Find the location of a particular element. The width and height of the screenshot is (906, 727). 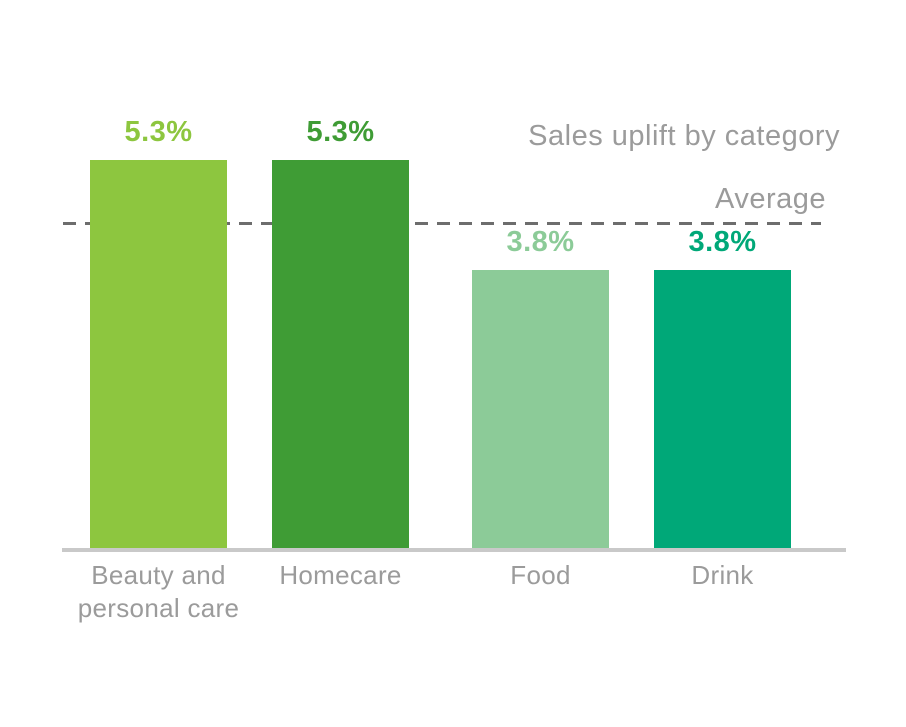

bar-value-label-3: 3.8% is located at coordinates (540, 242).